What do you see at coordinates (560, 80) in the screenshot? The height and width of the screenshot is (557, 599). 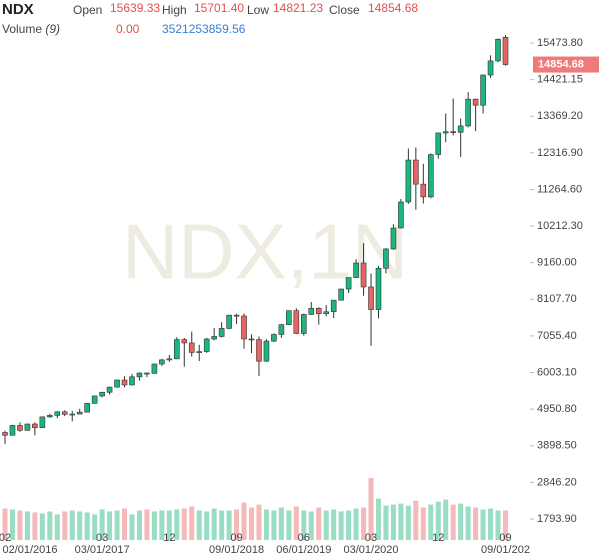 I see `y-tick-label: 14421.15` at bounding box center [560, 80].